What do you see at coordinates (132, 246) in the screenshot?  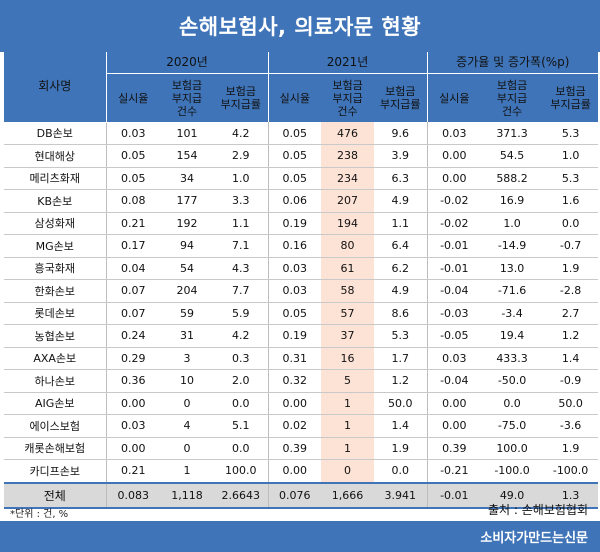 I see `cell-value: 0.17` at bounding box center [132, 246].